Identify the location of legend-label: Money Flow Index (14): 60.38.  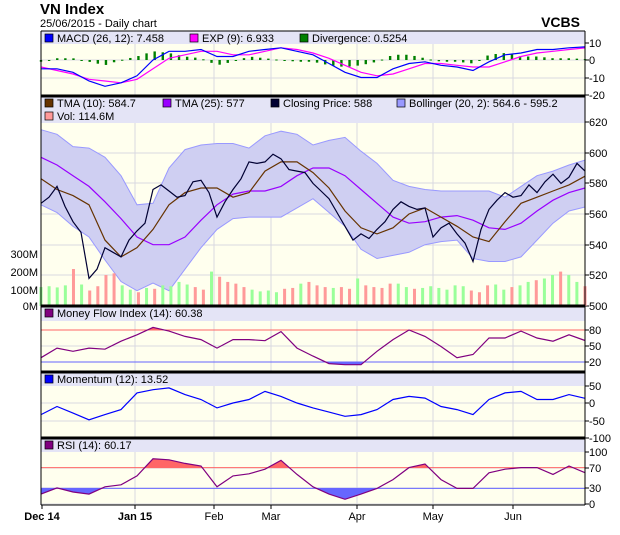
(130, 314).